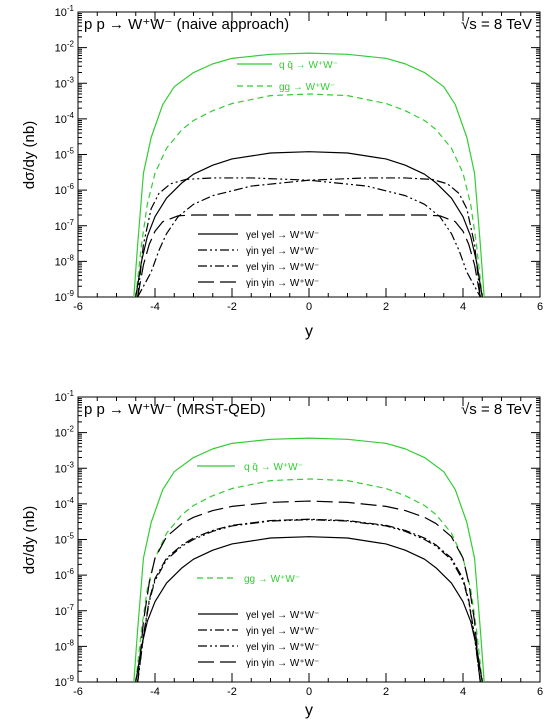  I want to click on x-tick-label: -4, so click(155, 692).